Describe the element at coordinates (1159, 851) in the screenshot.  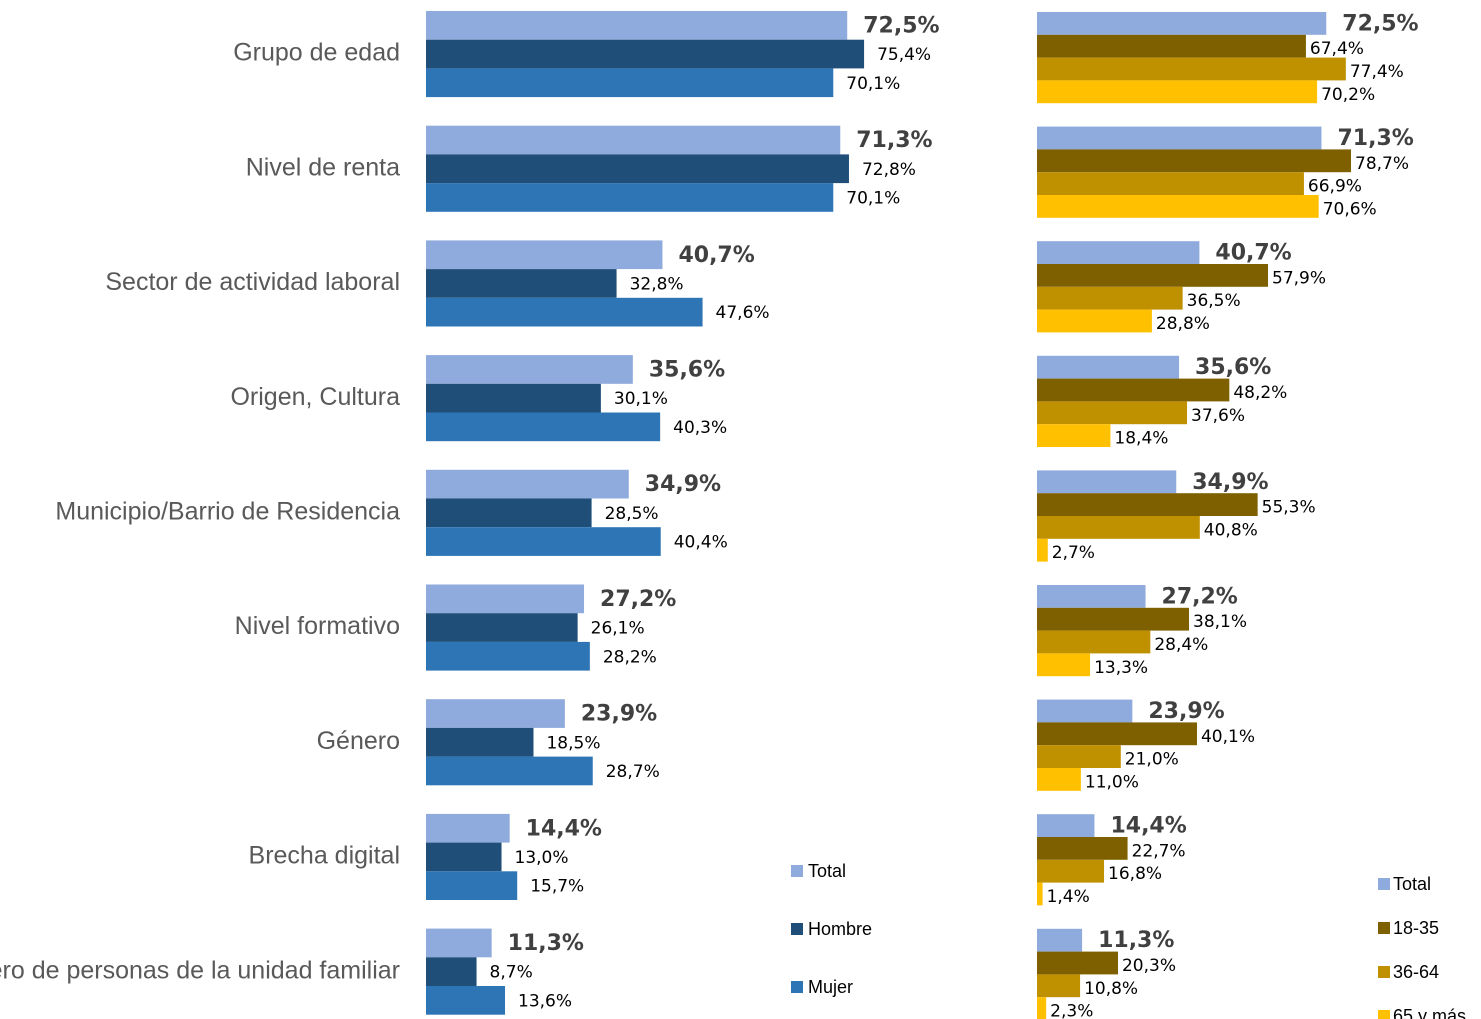
I see `data-label-18-35: 22,7%` at that location.